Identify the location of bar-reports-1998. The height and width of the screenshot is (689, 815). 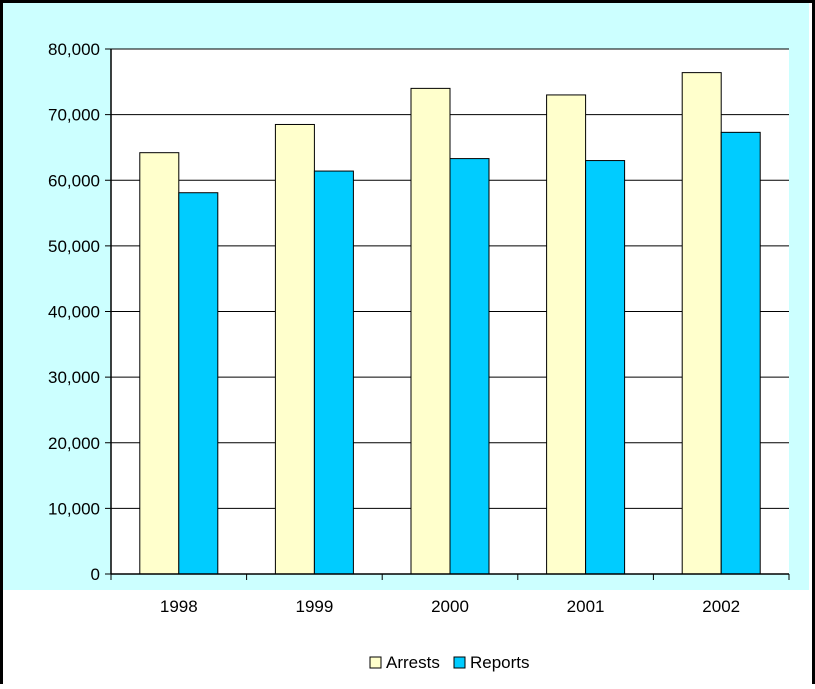
(198, 383).